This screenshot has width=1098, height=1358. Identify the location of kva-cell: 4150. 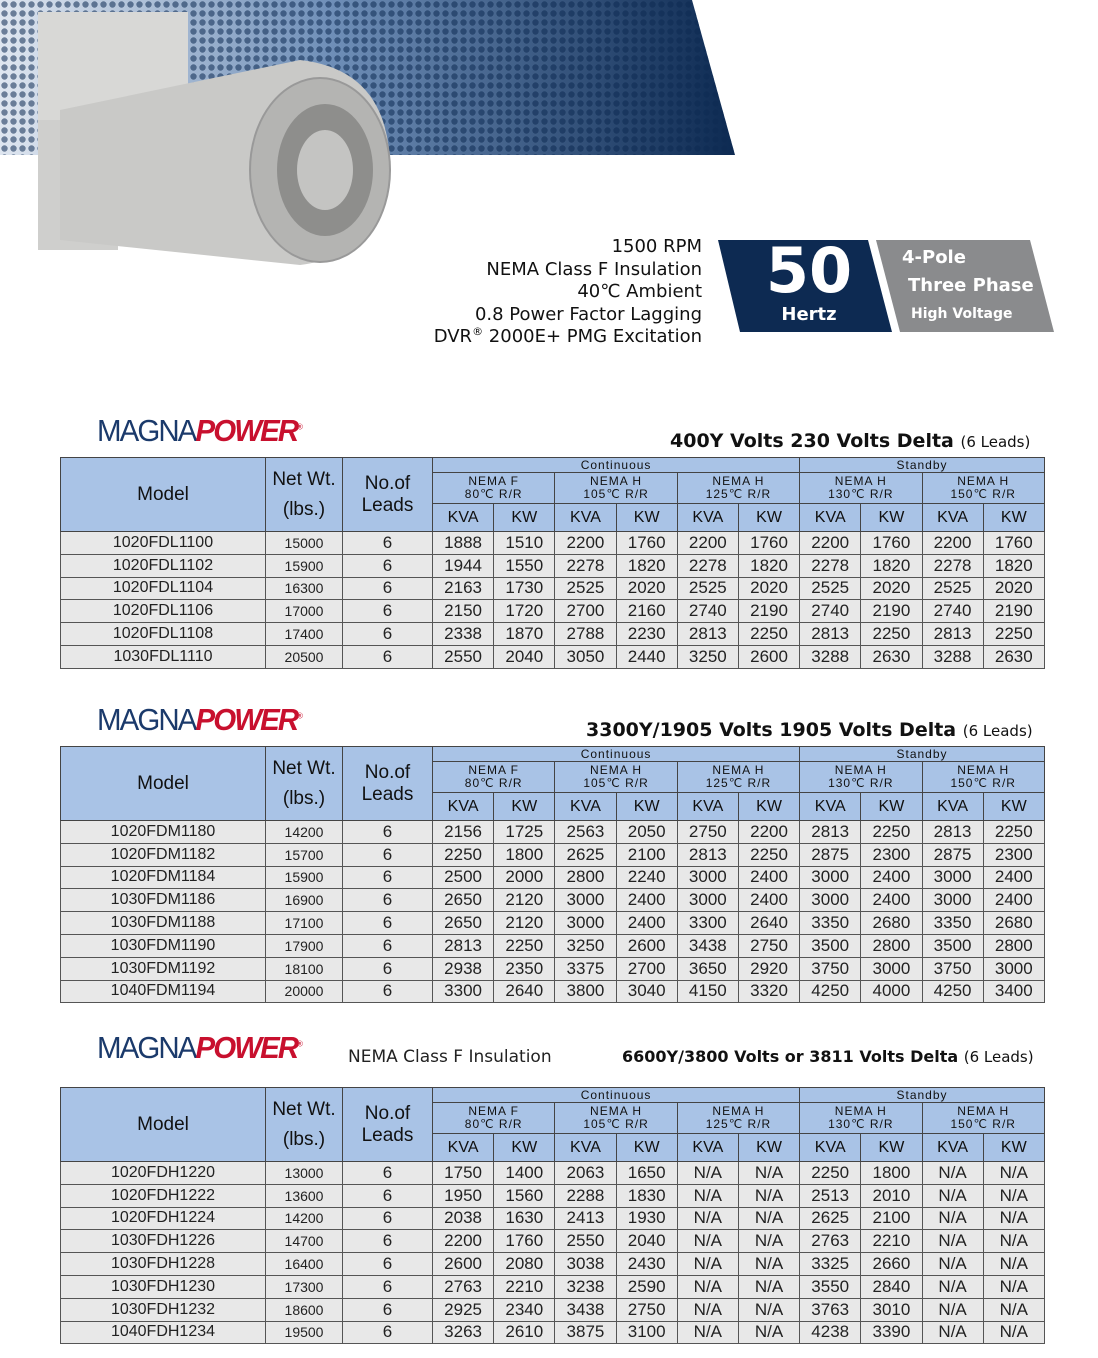
(707, 991).